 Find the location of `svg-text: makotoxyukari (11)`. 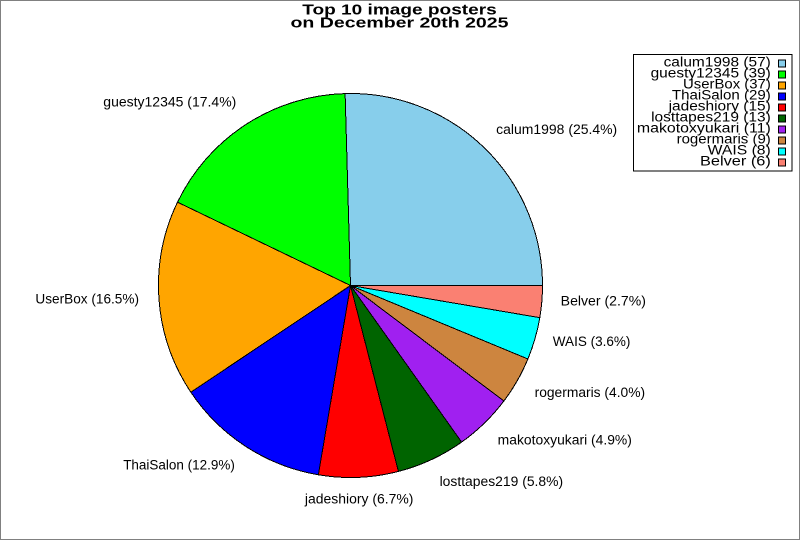

svg-text: makotoxyukari (11) is located at coordinates (704, 127).